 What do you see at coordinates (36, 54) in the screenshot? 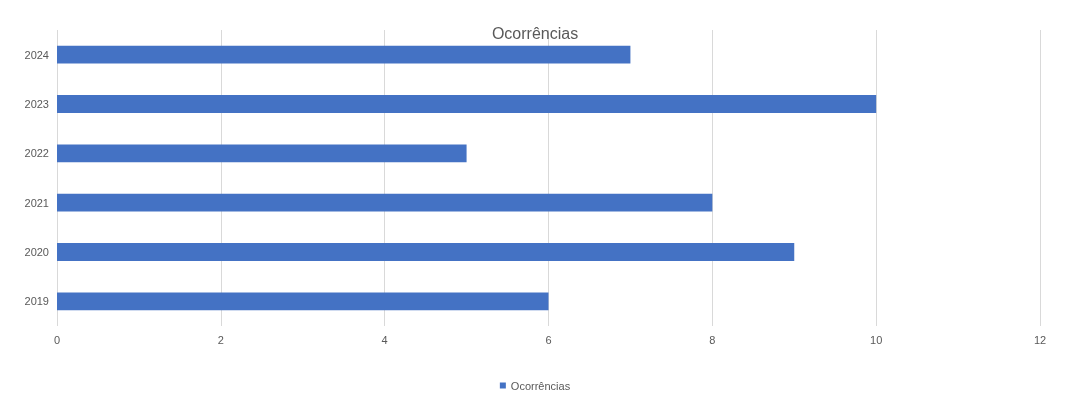
I see `y-tick-label: 2024` at bounding box center [36, 54].